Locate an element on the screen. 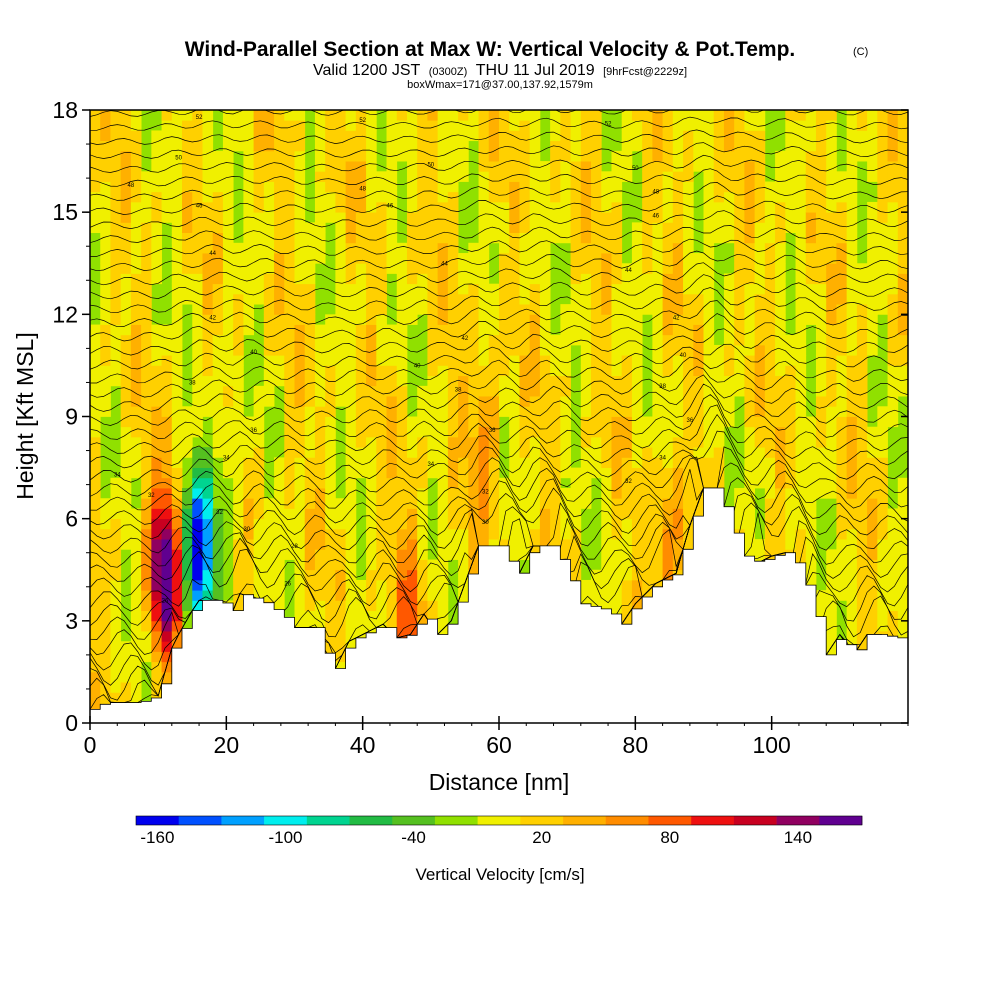 Image resolution: width=1000 pixels, height=1000 pixels. theta-contour-line is located at coordinates (499, 417).